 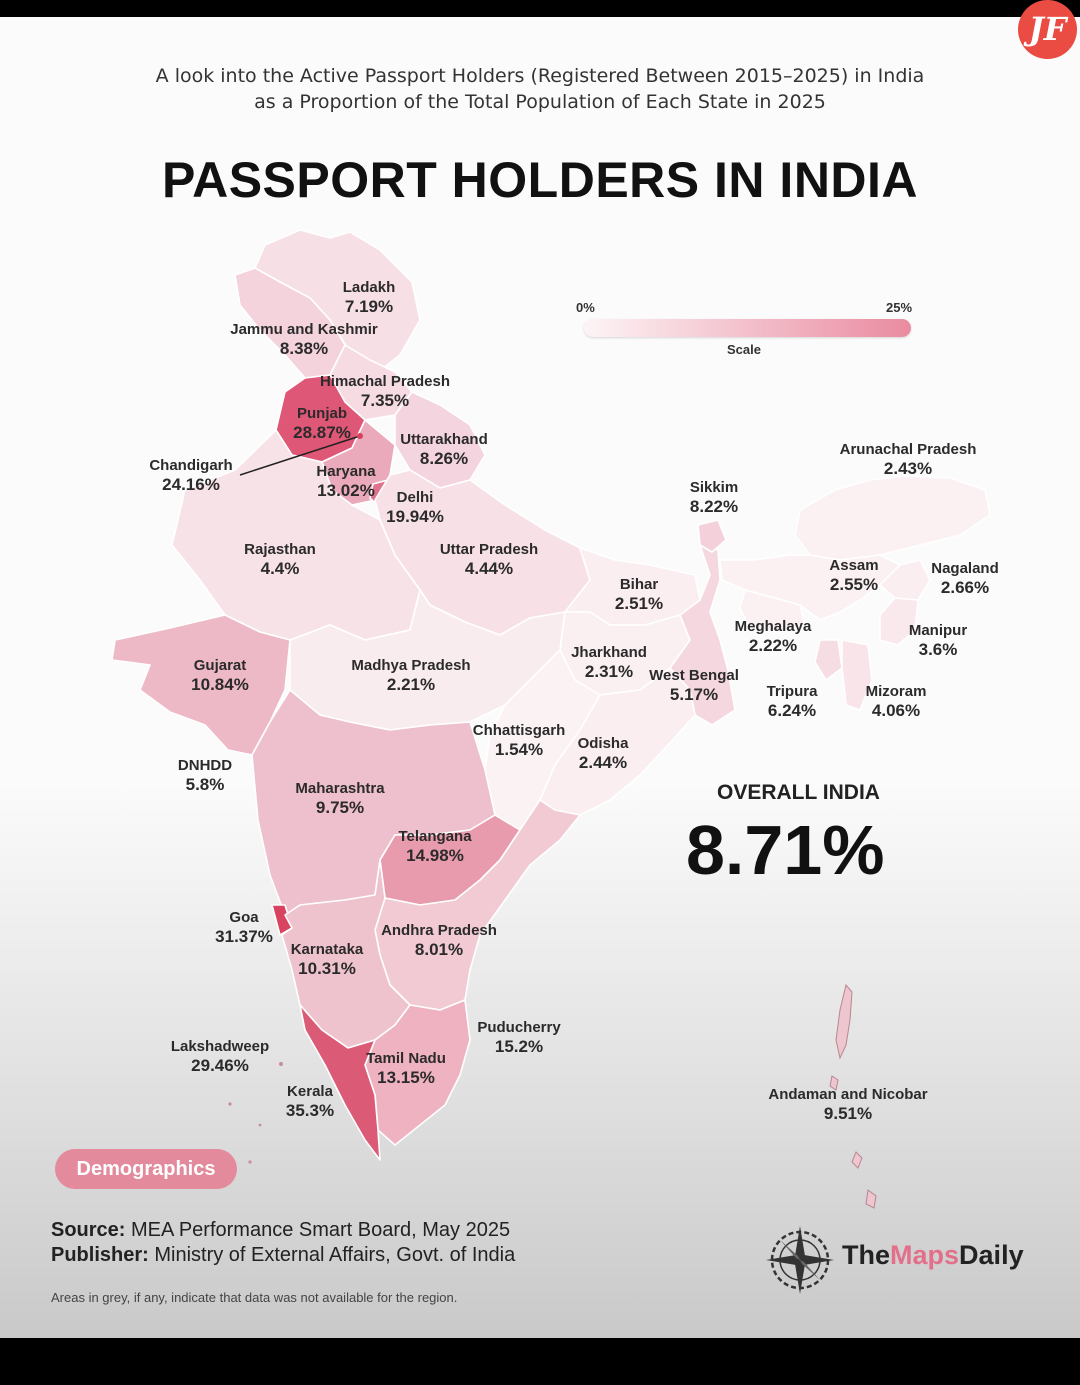 I want to click on label-madhya-pradesh: Madhya Pradesh 2.21%, so click(x=411, y=675).